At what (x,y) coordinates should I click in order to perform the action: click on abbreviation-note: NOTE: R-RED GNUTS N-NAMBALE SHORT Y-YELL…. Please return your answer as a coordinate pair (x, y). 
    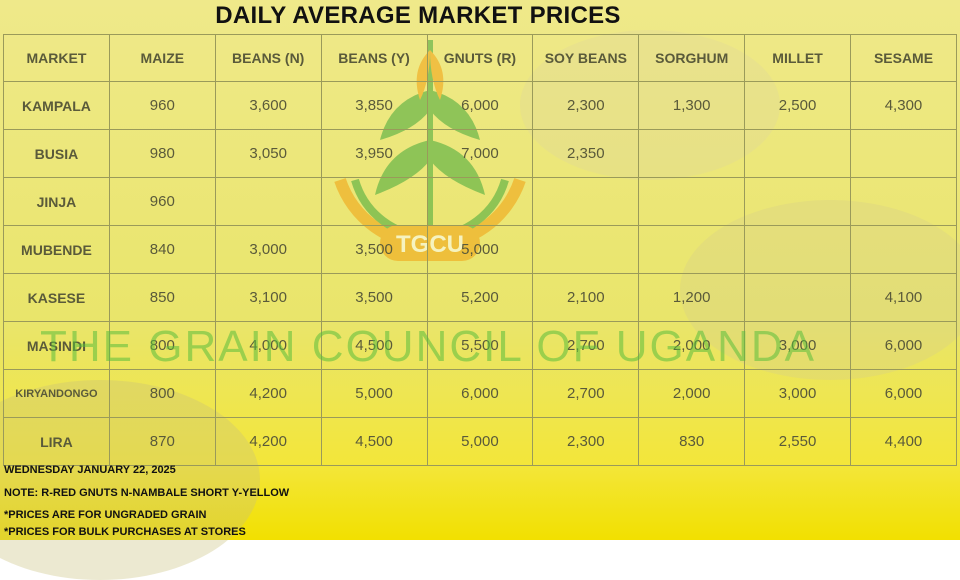
    Looking at the image, I should click on (147, 493).